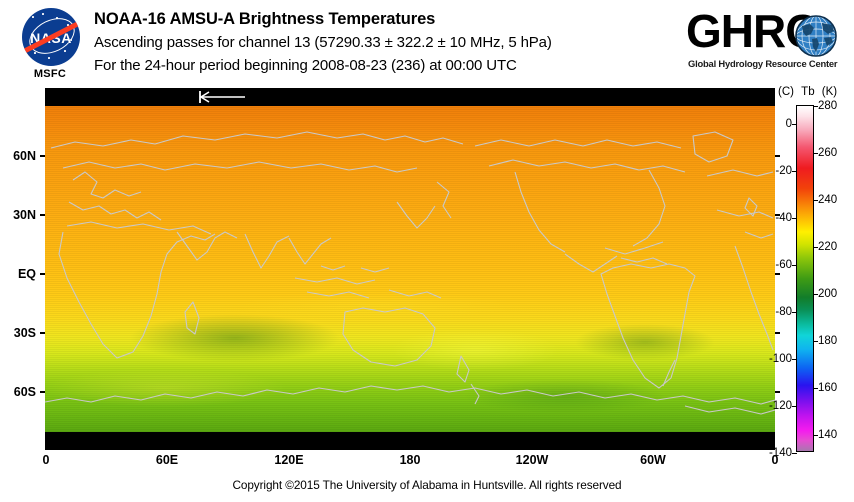 This screenshot has width=854, height=502. I want to click on colorbar-unit-kelvin: (K), so click(829, 92).